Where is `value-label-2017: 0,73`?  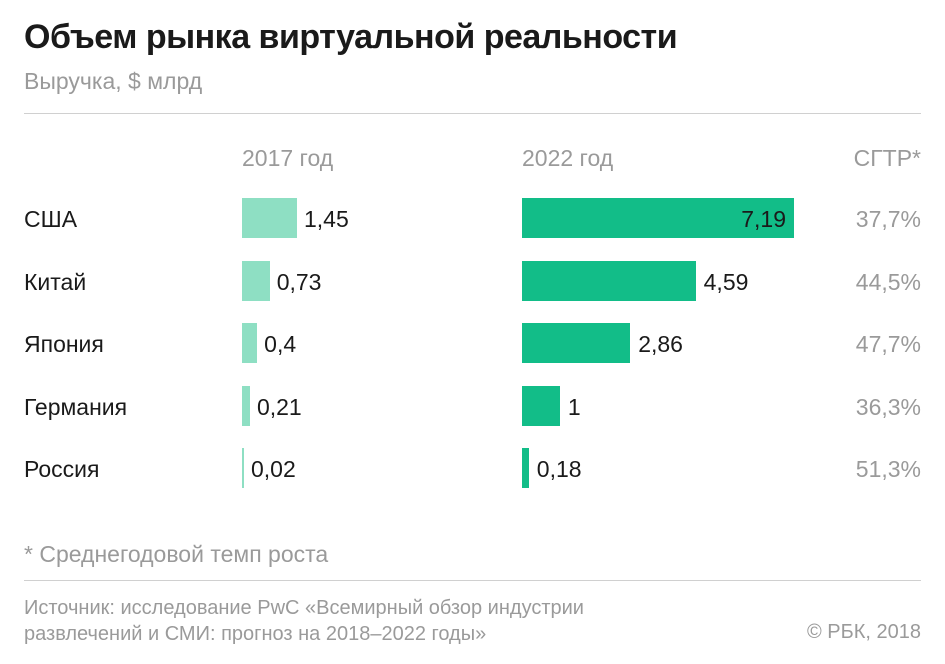 value-label-2017: 0,73 is located at coordinates (299, 281).